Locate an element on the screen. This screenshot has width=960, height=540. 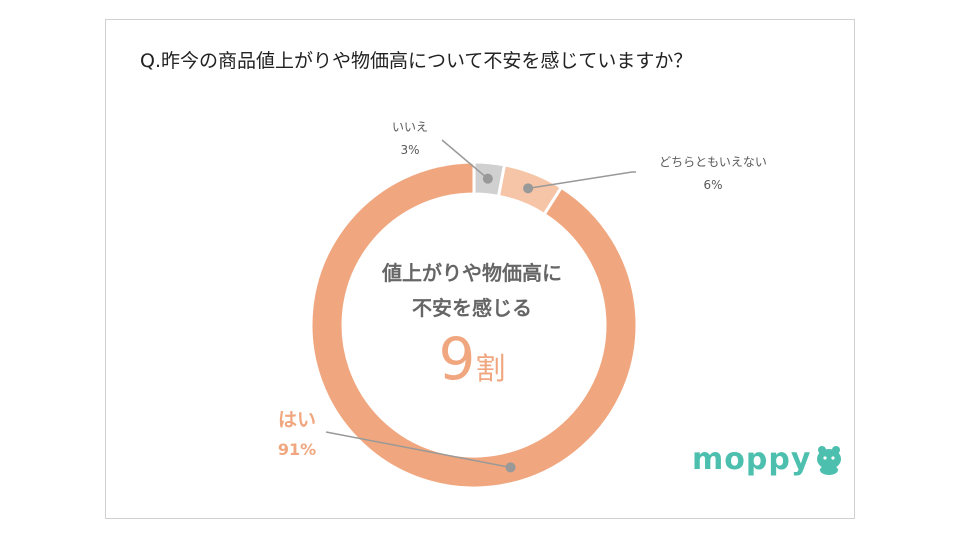
label-hai-name: はい is located at coordinates (296, 420).